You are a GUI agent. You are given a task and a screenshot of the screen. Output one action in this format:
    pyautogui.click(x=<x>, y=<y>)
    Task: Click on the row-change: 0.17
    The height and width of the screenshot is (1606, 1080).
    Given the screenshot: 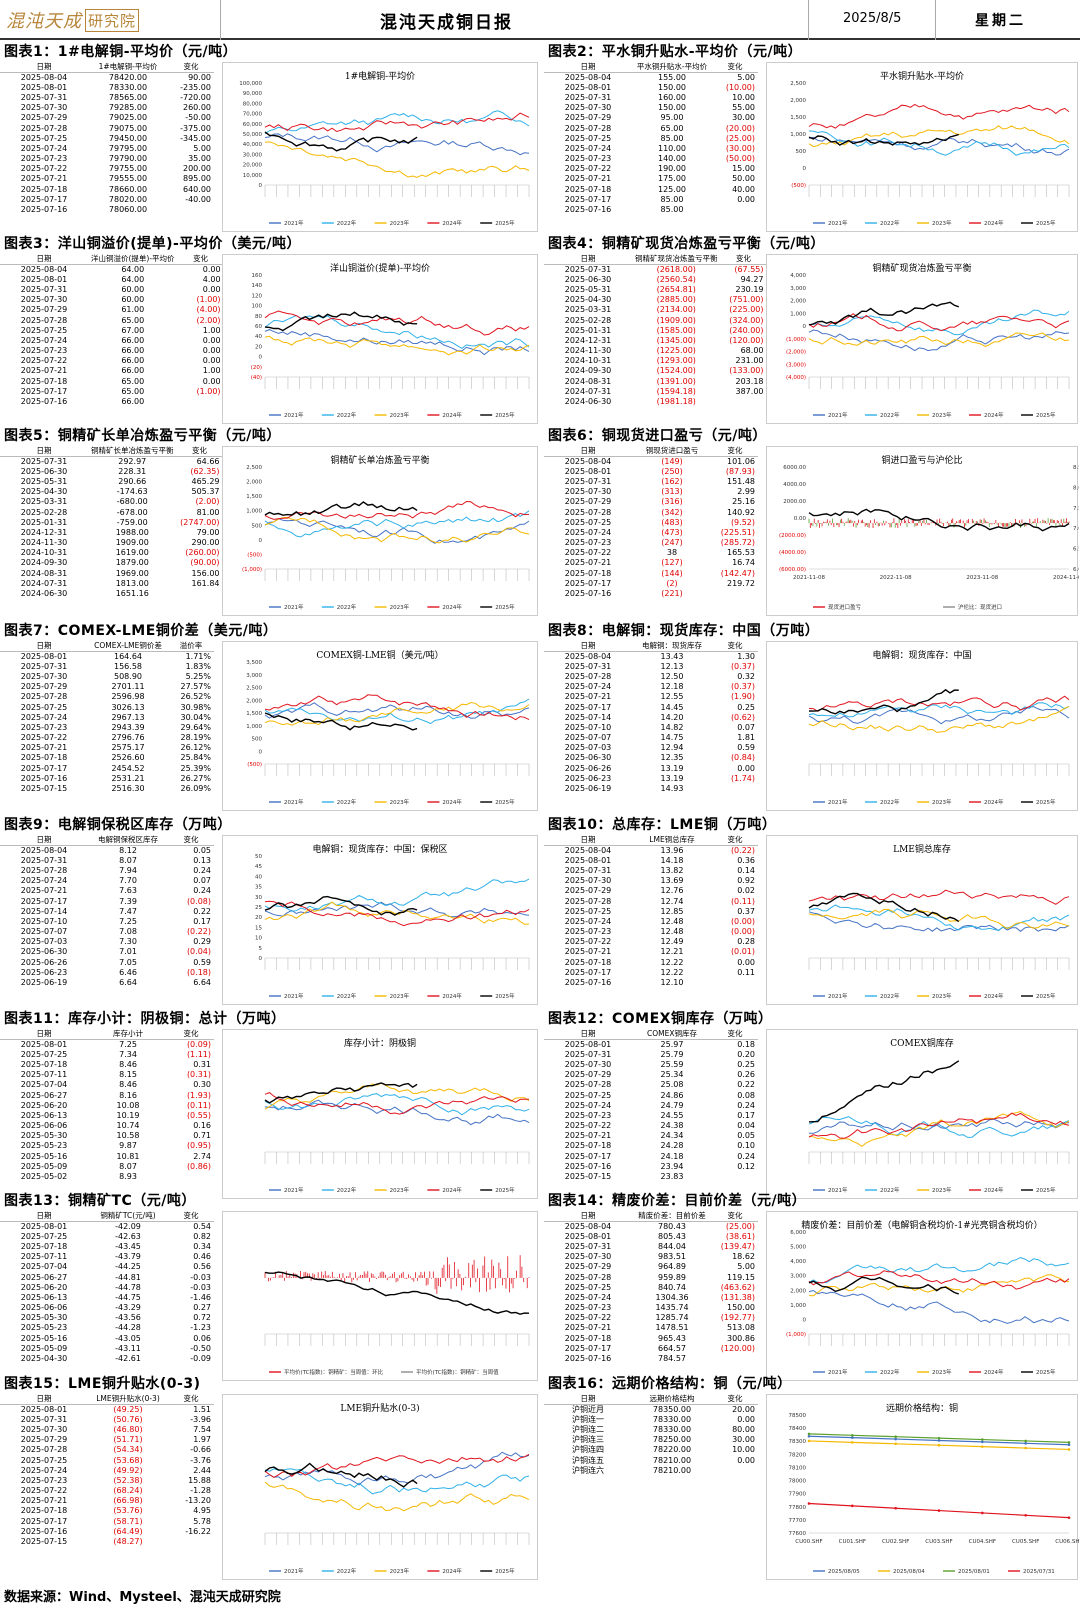 What is the action you would take?
    pyautogui.click(x=202, y=921)
    